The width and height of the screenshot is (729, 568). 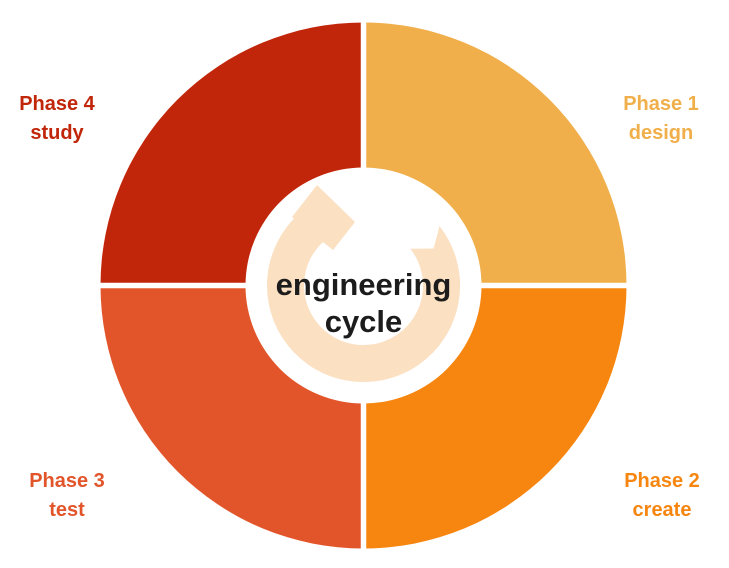 I want to click on phase-3-task: test, so click(x=67, y=510).